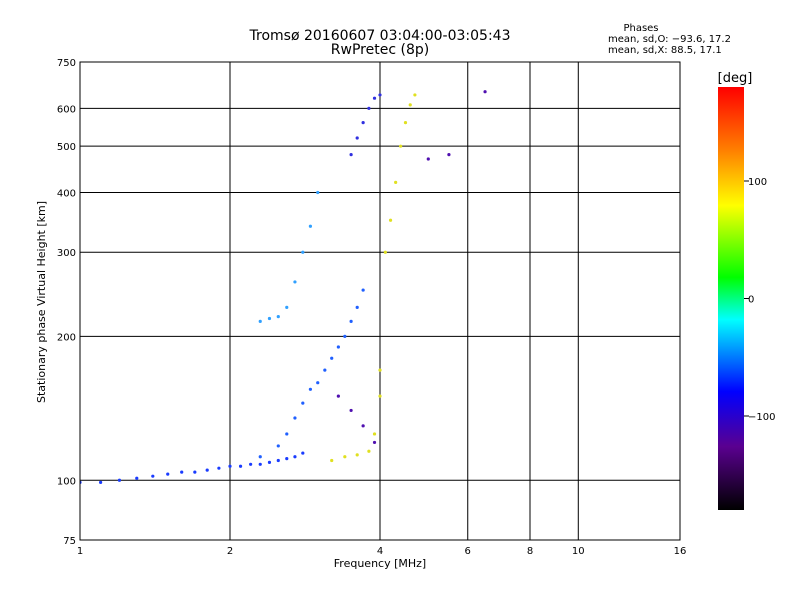 This screenshot has height=600, width=800. Describe the element at coordinates (66, 302) in the screenshot. I see `y-tick-labels: 75 100 200 300 400 500 600 750` at that location.